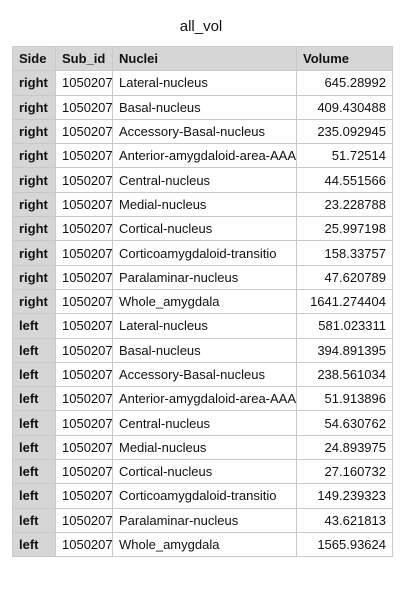  Describe the element at coordinates (344, 58) in the screenshot. I see `column-header-volume: Volume` at that location.